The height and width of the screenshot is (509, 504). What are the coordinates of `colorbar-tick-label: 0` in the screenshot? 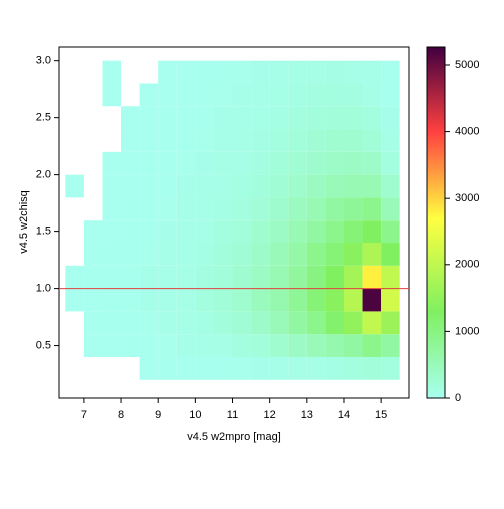 It's located at (458, 398).